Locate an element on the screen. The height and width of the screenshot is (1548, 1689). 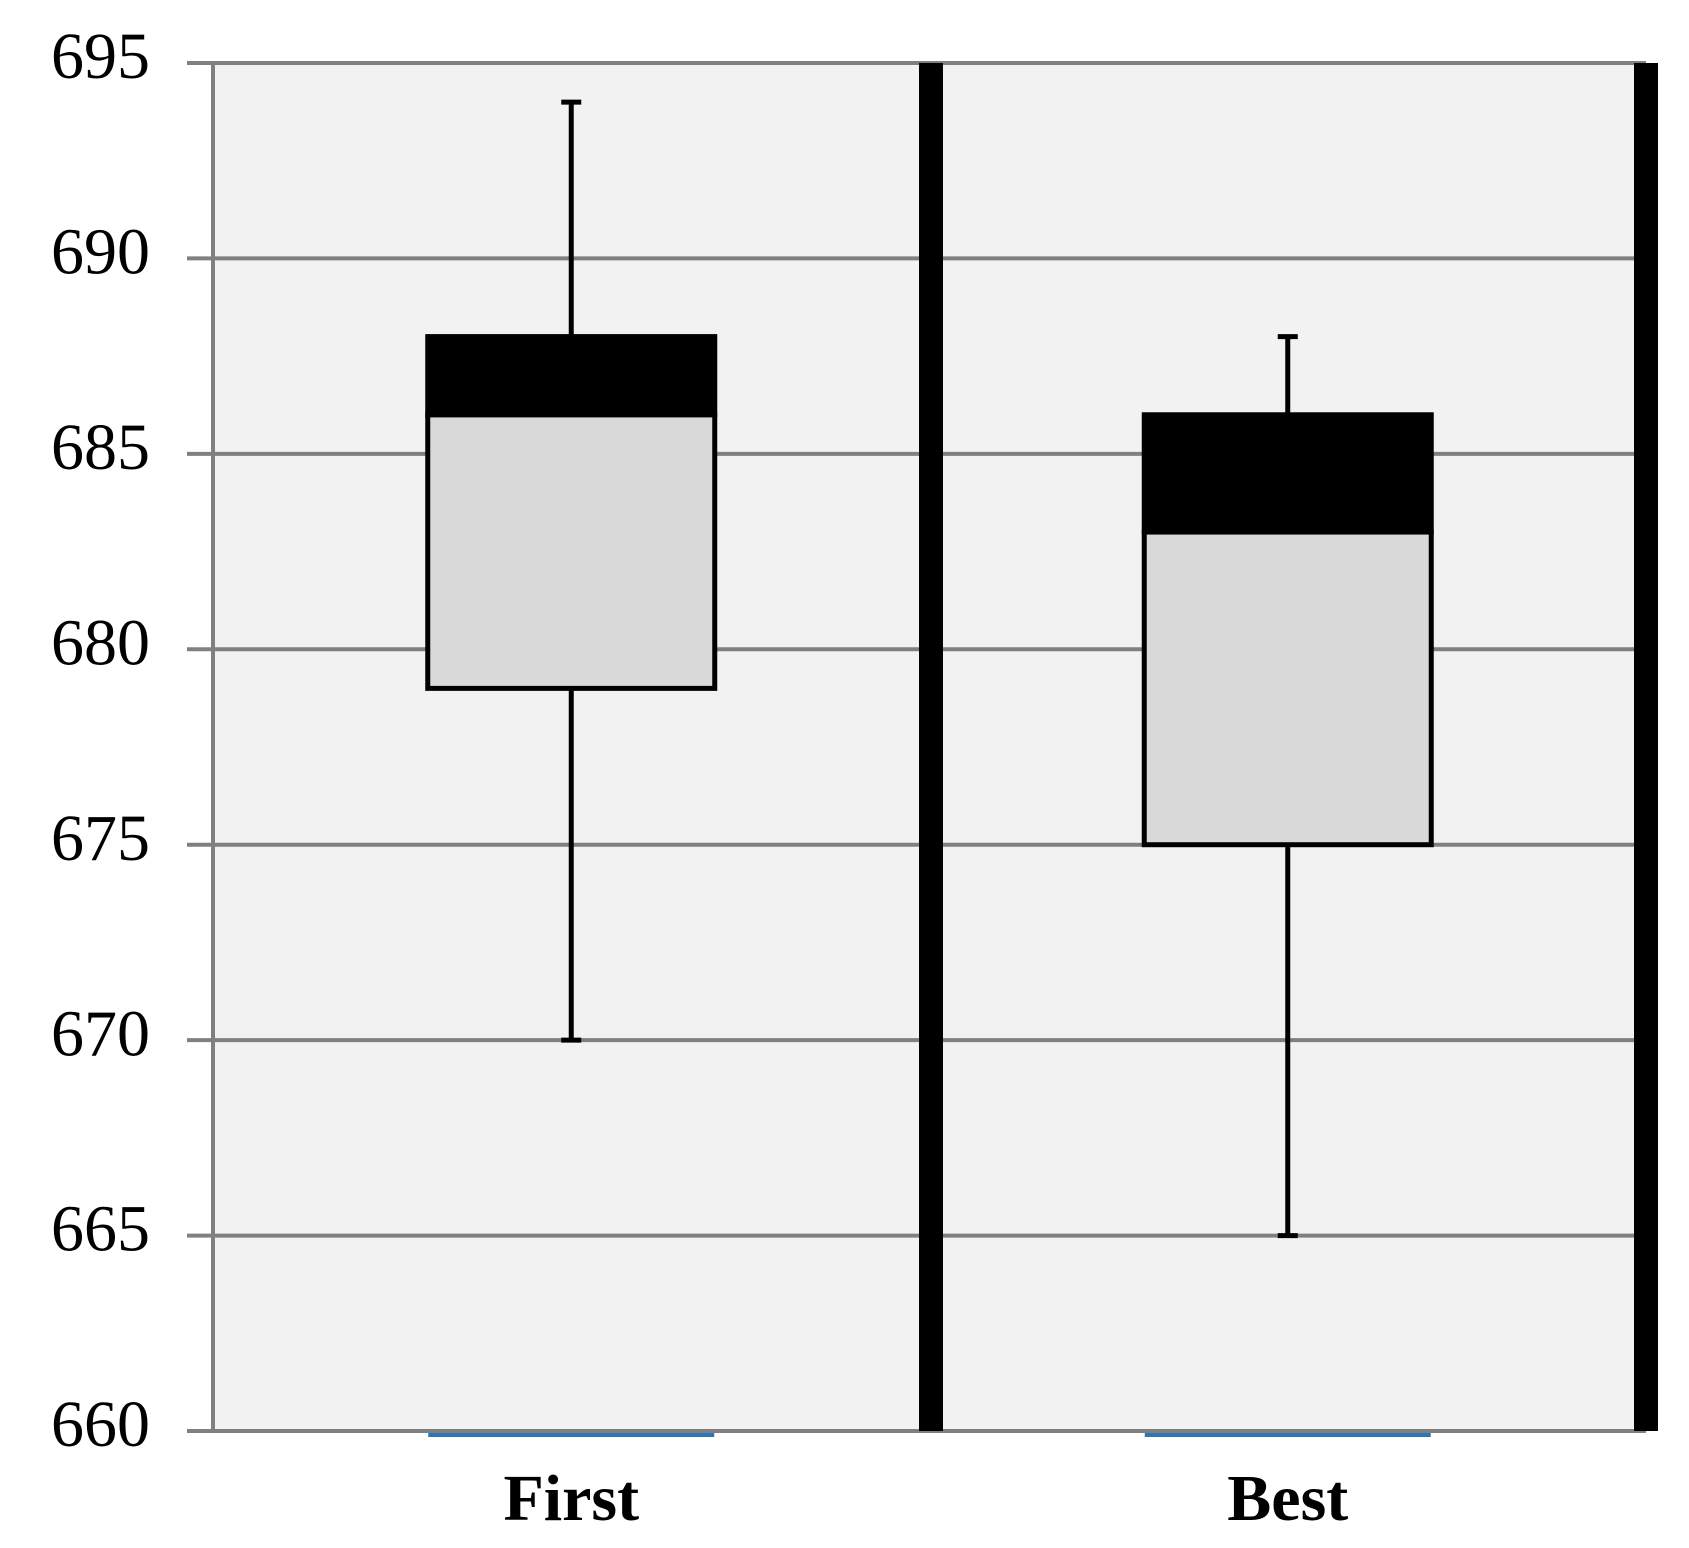
y-tick-label: 690 is located at coordinates (100, 252).